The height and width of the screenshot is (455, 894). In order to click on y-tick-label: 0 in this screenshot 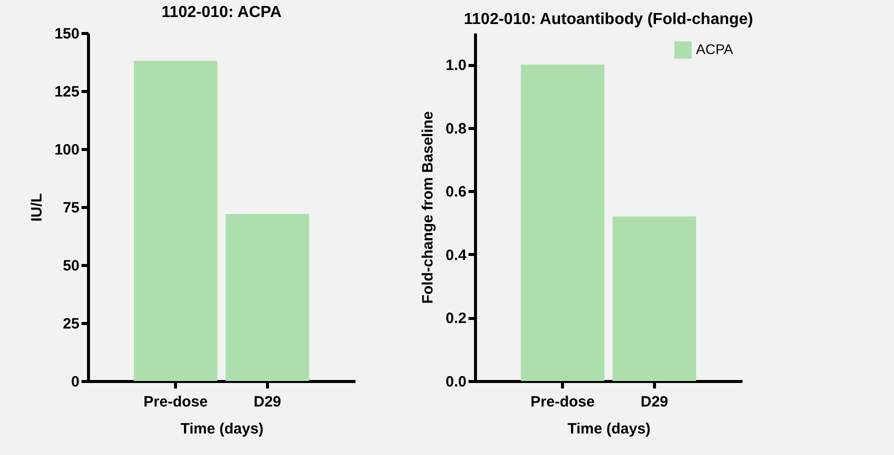, I will do `click(75, 382)`.